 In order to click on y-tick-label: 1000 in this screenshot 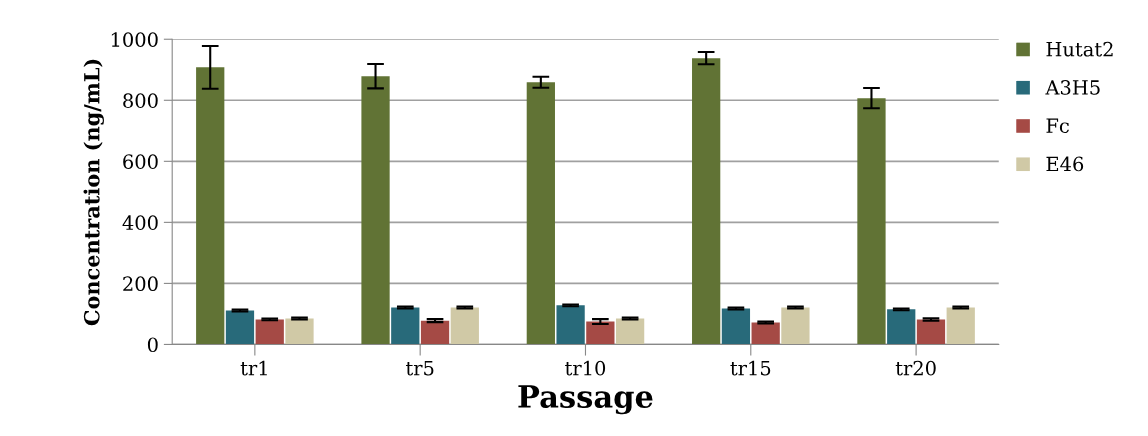, I will do `click(134, 39)`.